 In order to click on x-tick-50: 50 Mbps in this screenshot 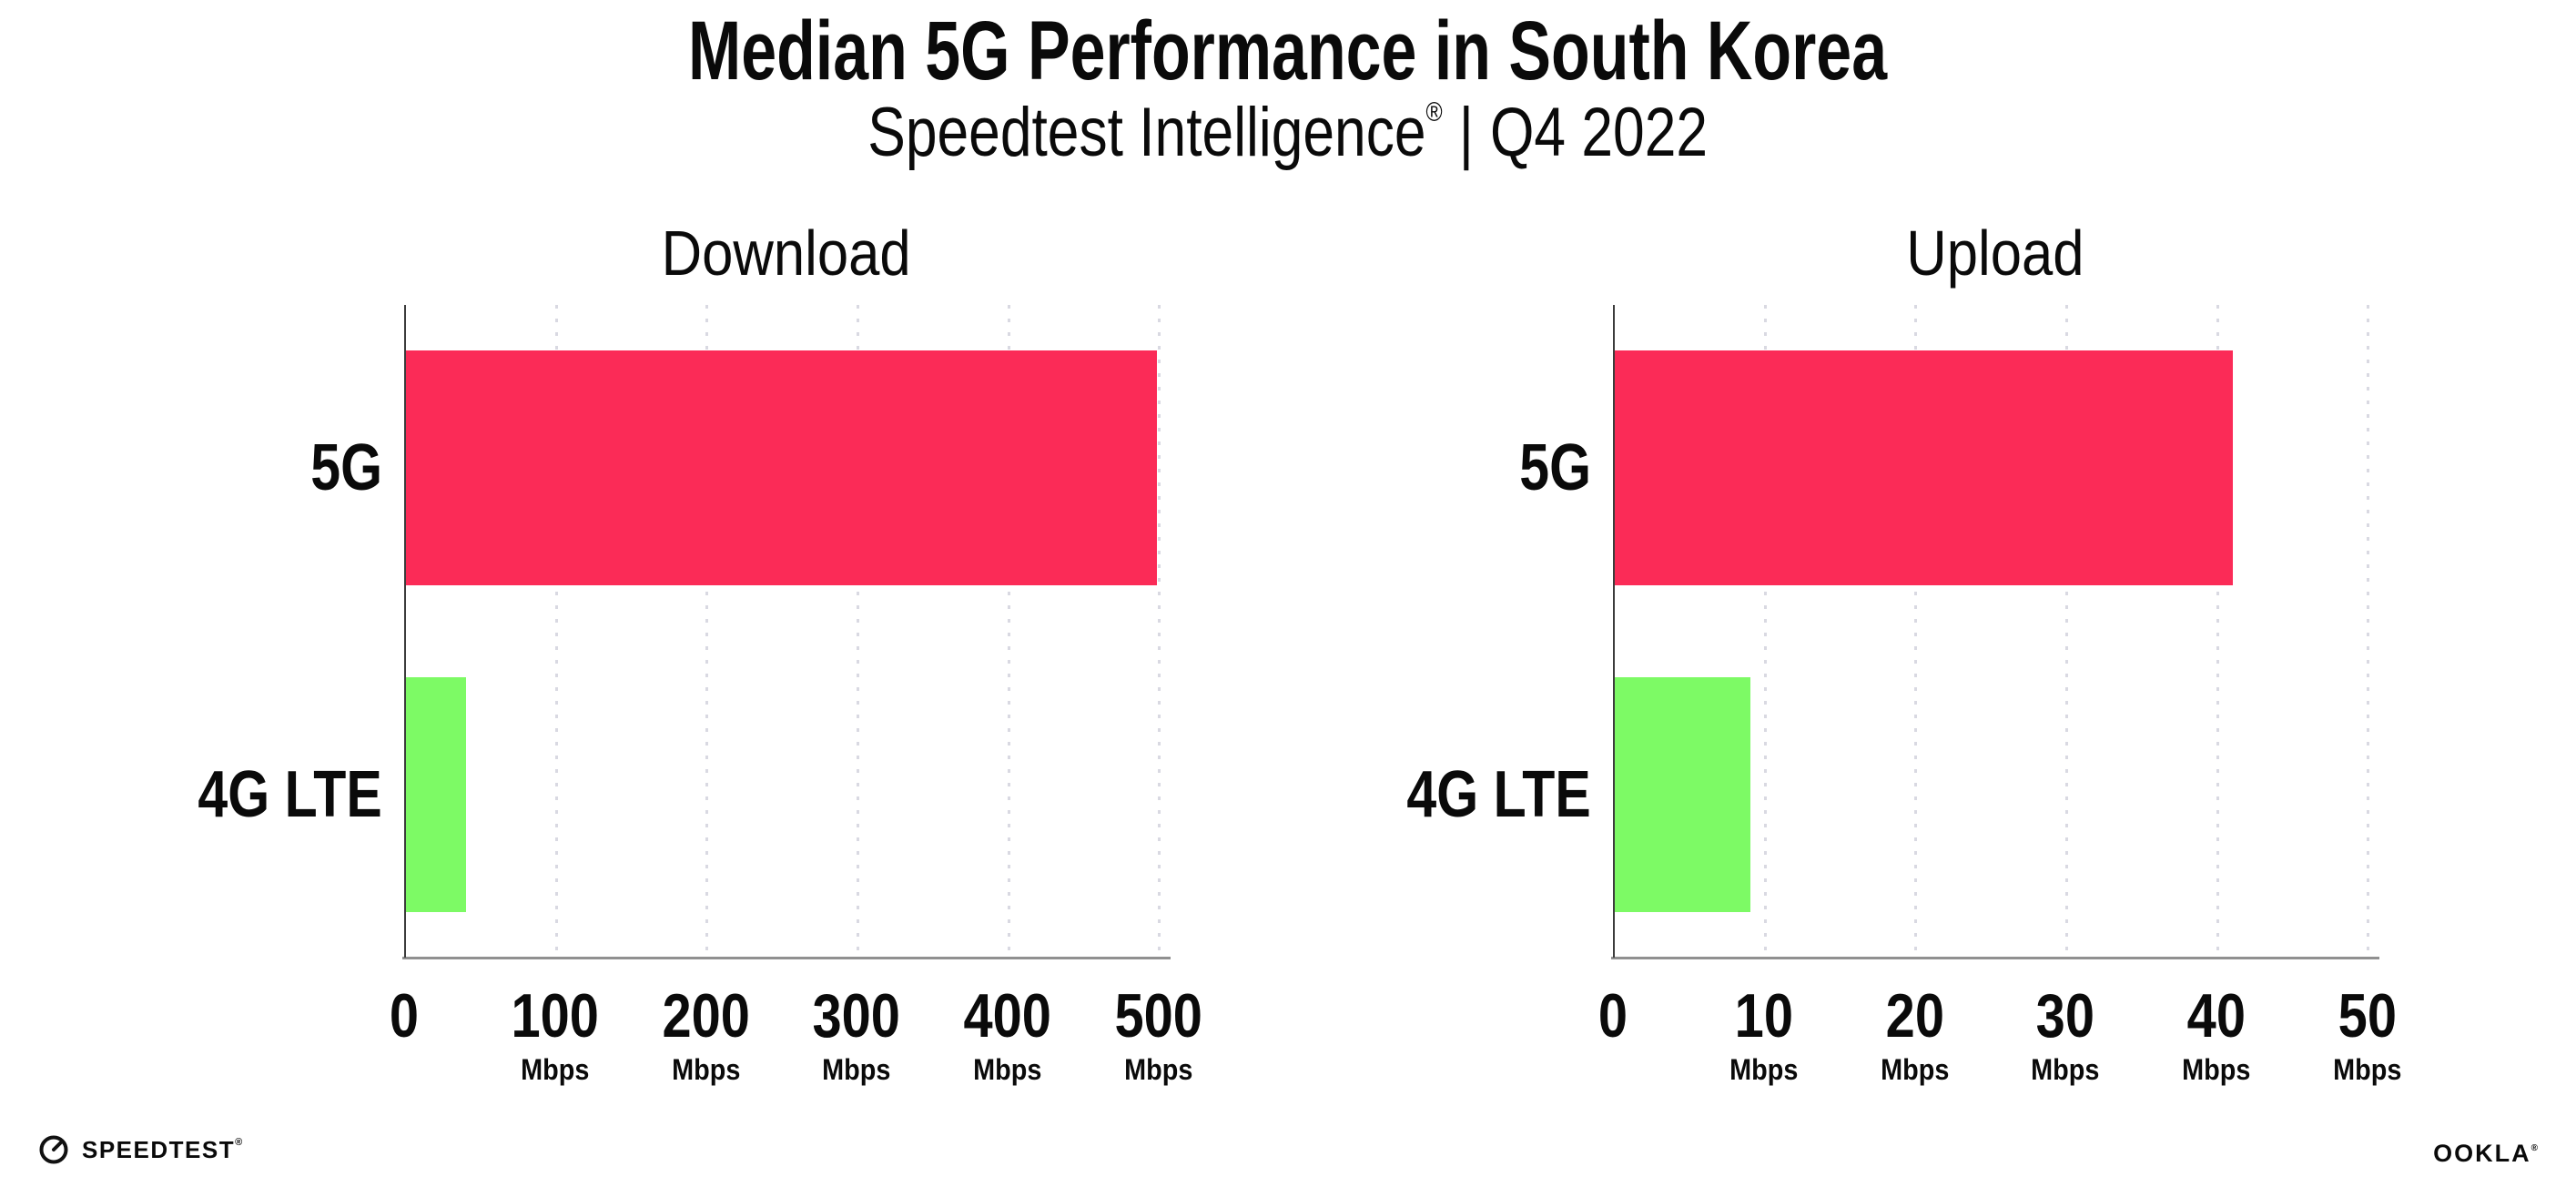, I will do `click(2366, 1035)`.